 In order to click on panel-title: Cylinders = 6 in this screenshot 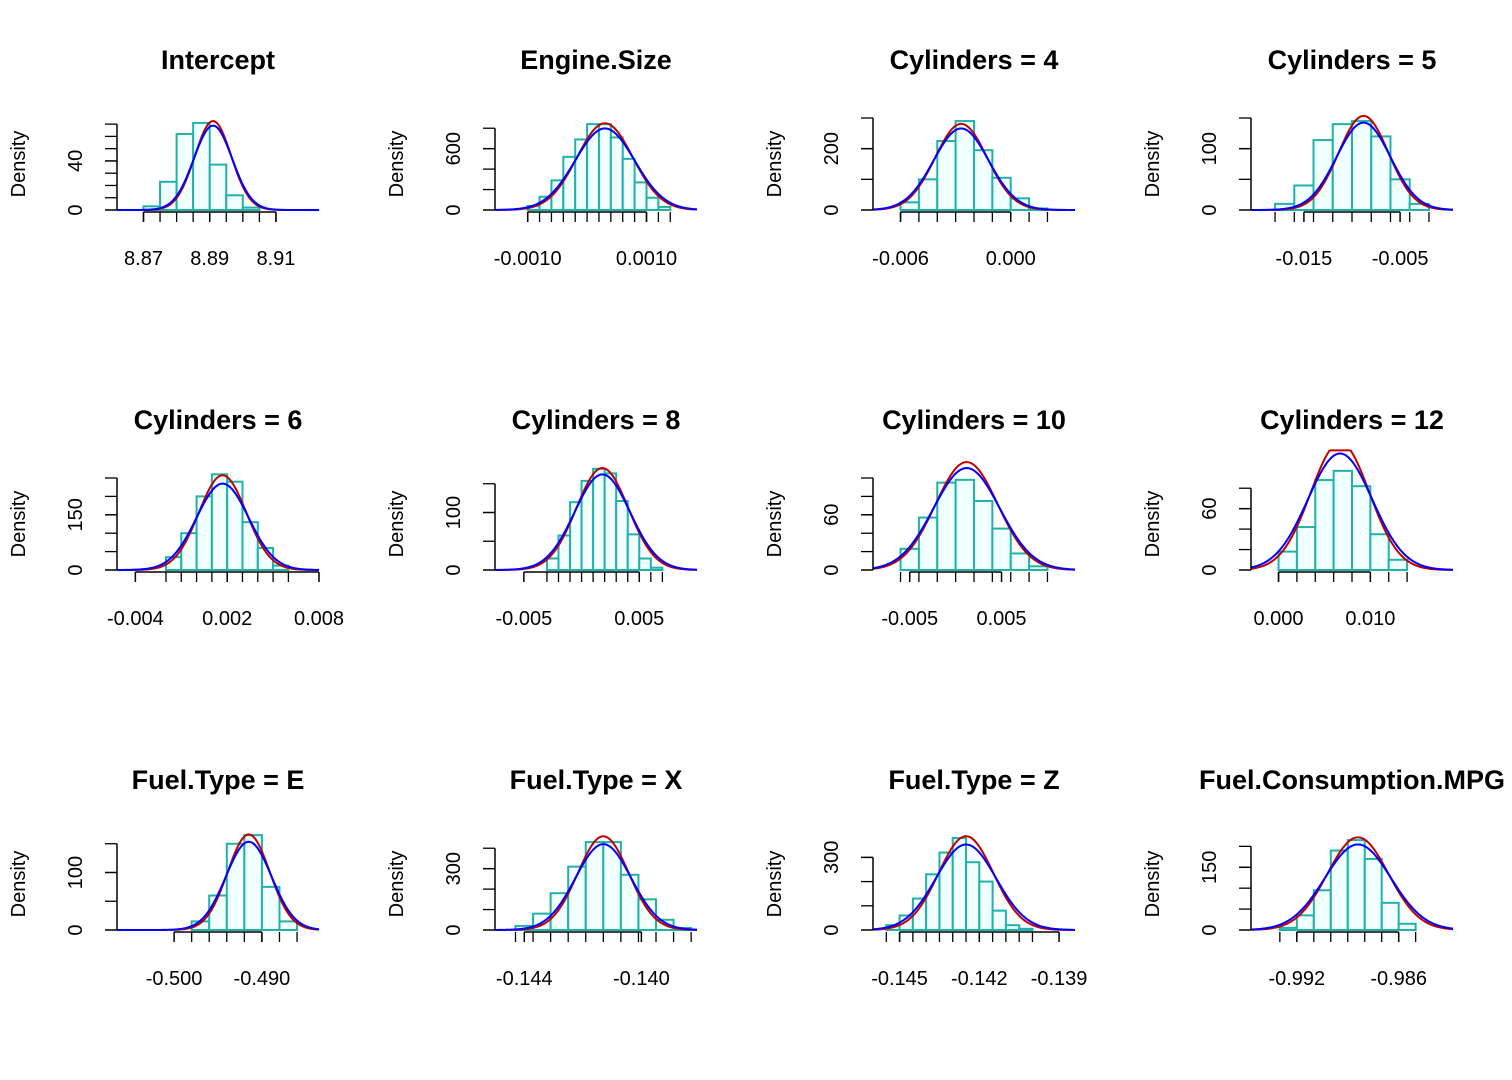, I will do `click(218, 420)`.